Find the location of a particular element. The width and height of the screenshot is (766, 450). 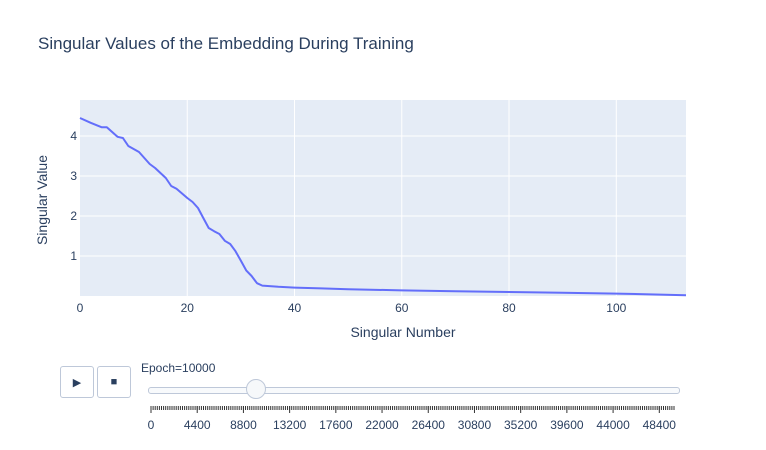

slider-tick-label: 35200 is located at coordinates (521, 425).